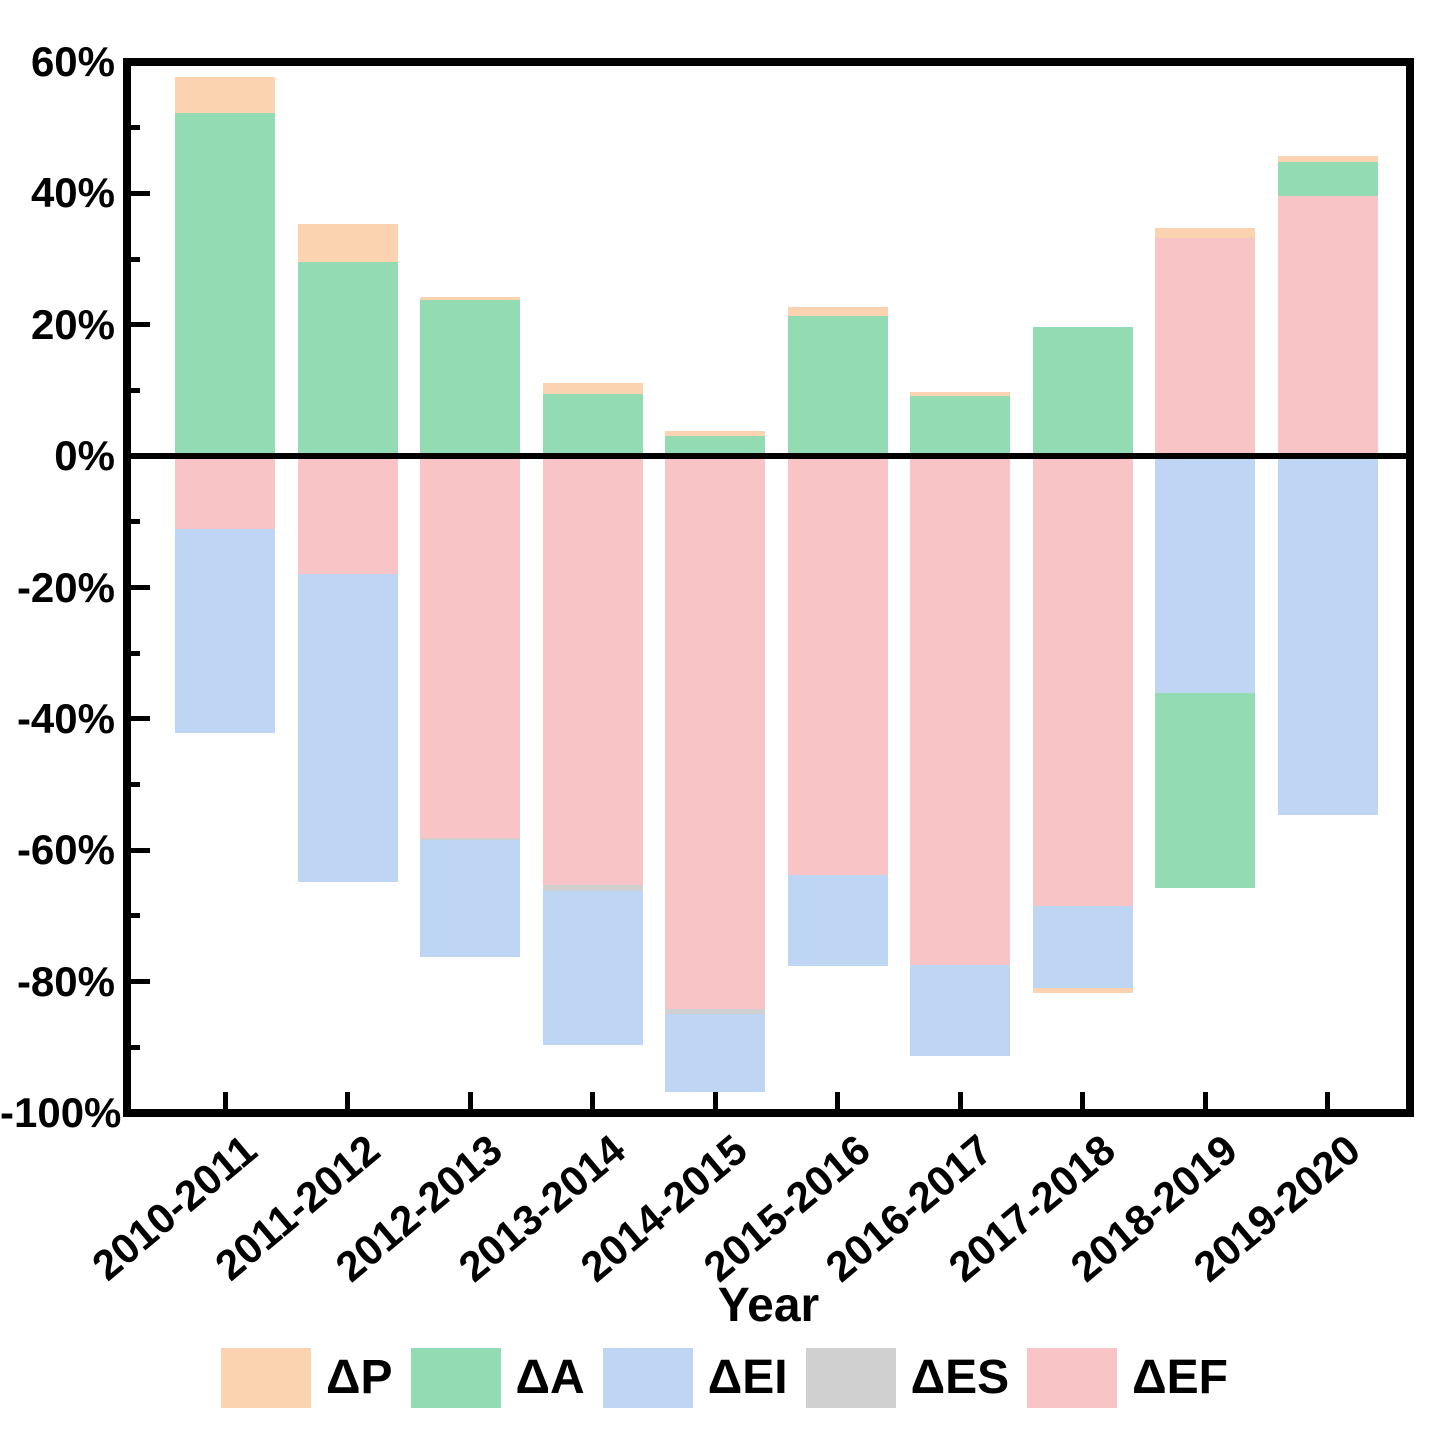 The width and height of the screenshot is (1449, 1436). What do you see at coordinates (1180, 1377) in the screenshot?
I see `legend-label-delta-ef: ΔEF` at bounding box center [1180, 1377].